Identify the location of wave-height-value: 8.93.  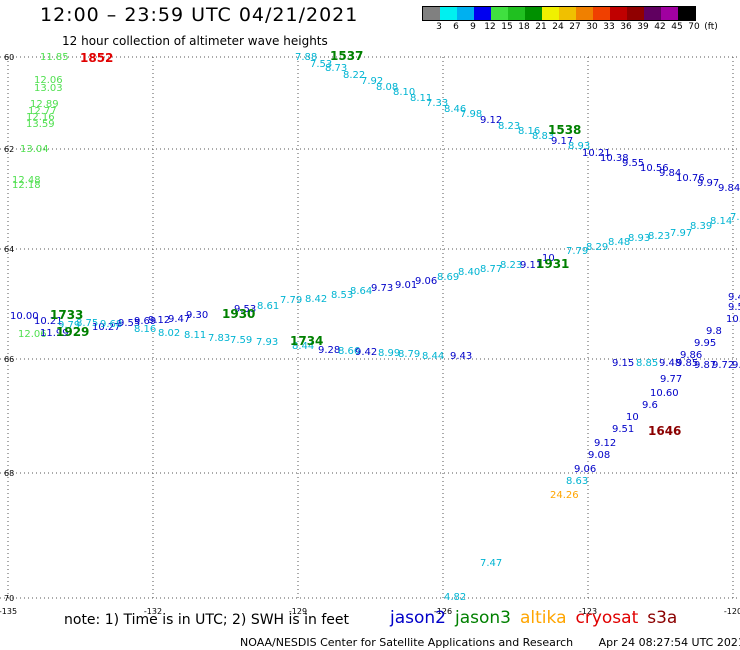
(579, 146).